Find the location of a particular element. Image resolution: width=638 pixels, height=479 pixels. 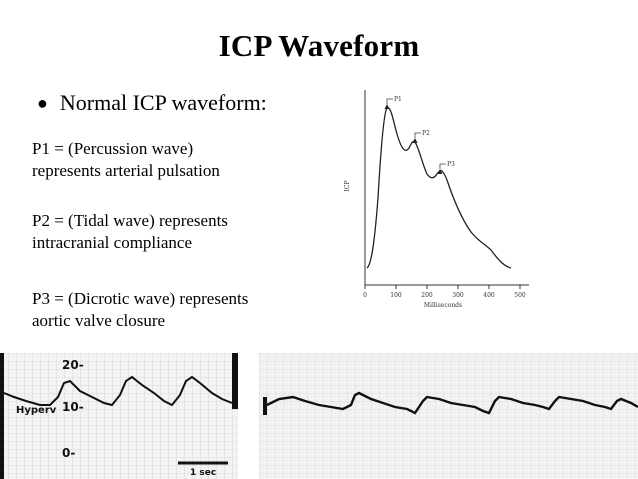

bullet-text: Normal ICP waveform: is located at coordinates (163, 102).